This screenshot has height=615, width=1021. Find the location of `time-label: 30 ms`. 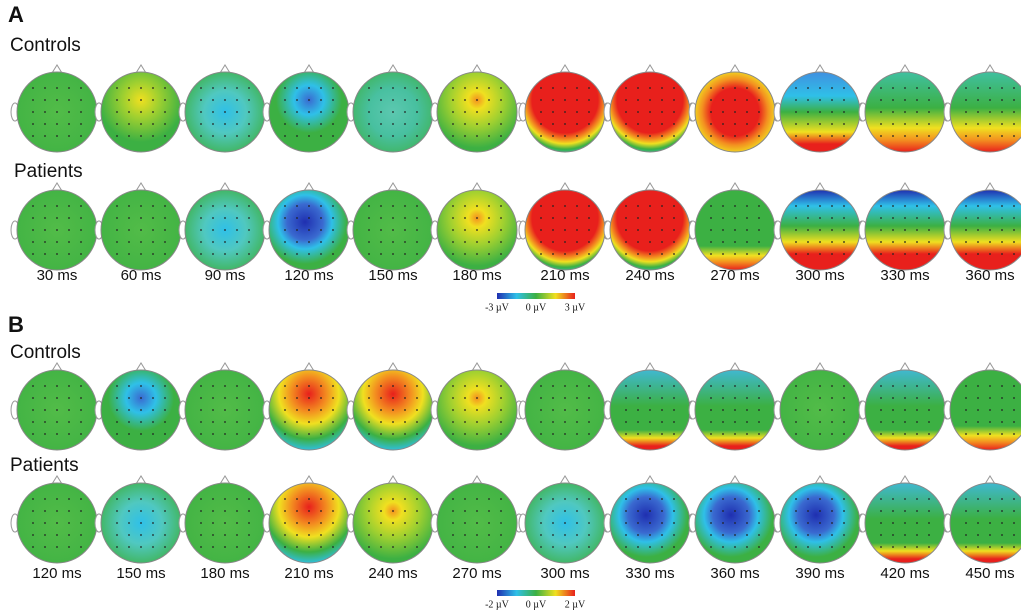

time-label: 30 ms is located at coordinates (57, 275).